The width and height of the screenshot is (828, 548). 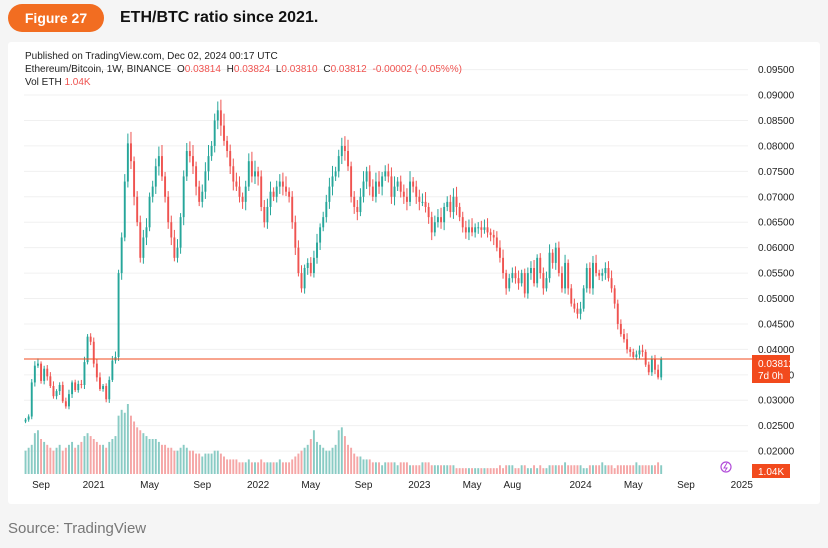 I want to click on y-tick-label: 0.07000, so click(x=776, y=197).